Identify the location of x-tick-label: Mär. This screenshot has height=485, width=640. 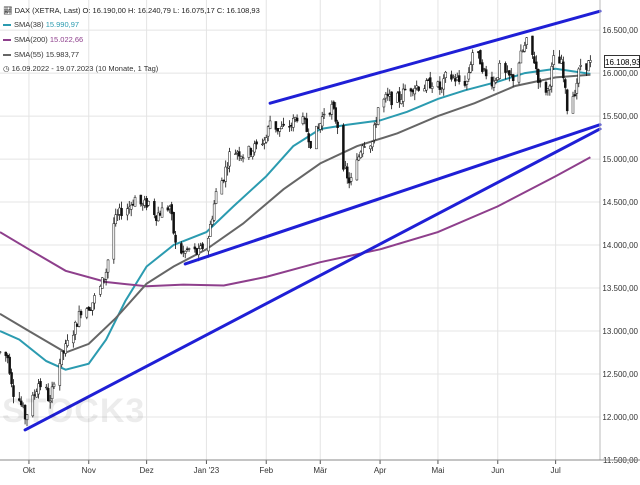
(320, 470).